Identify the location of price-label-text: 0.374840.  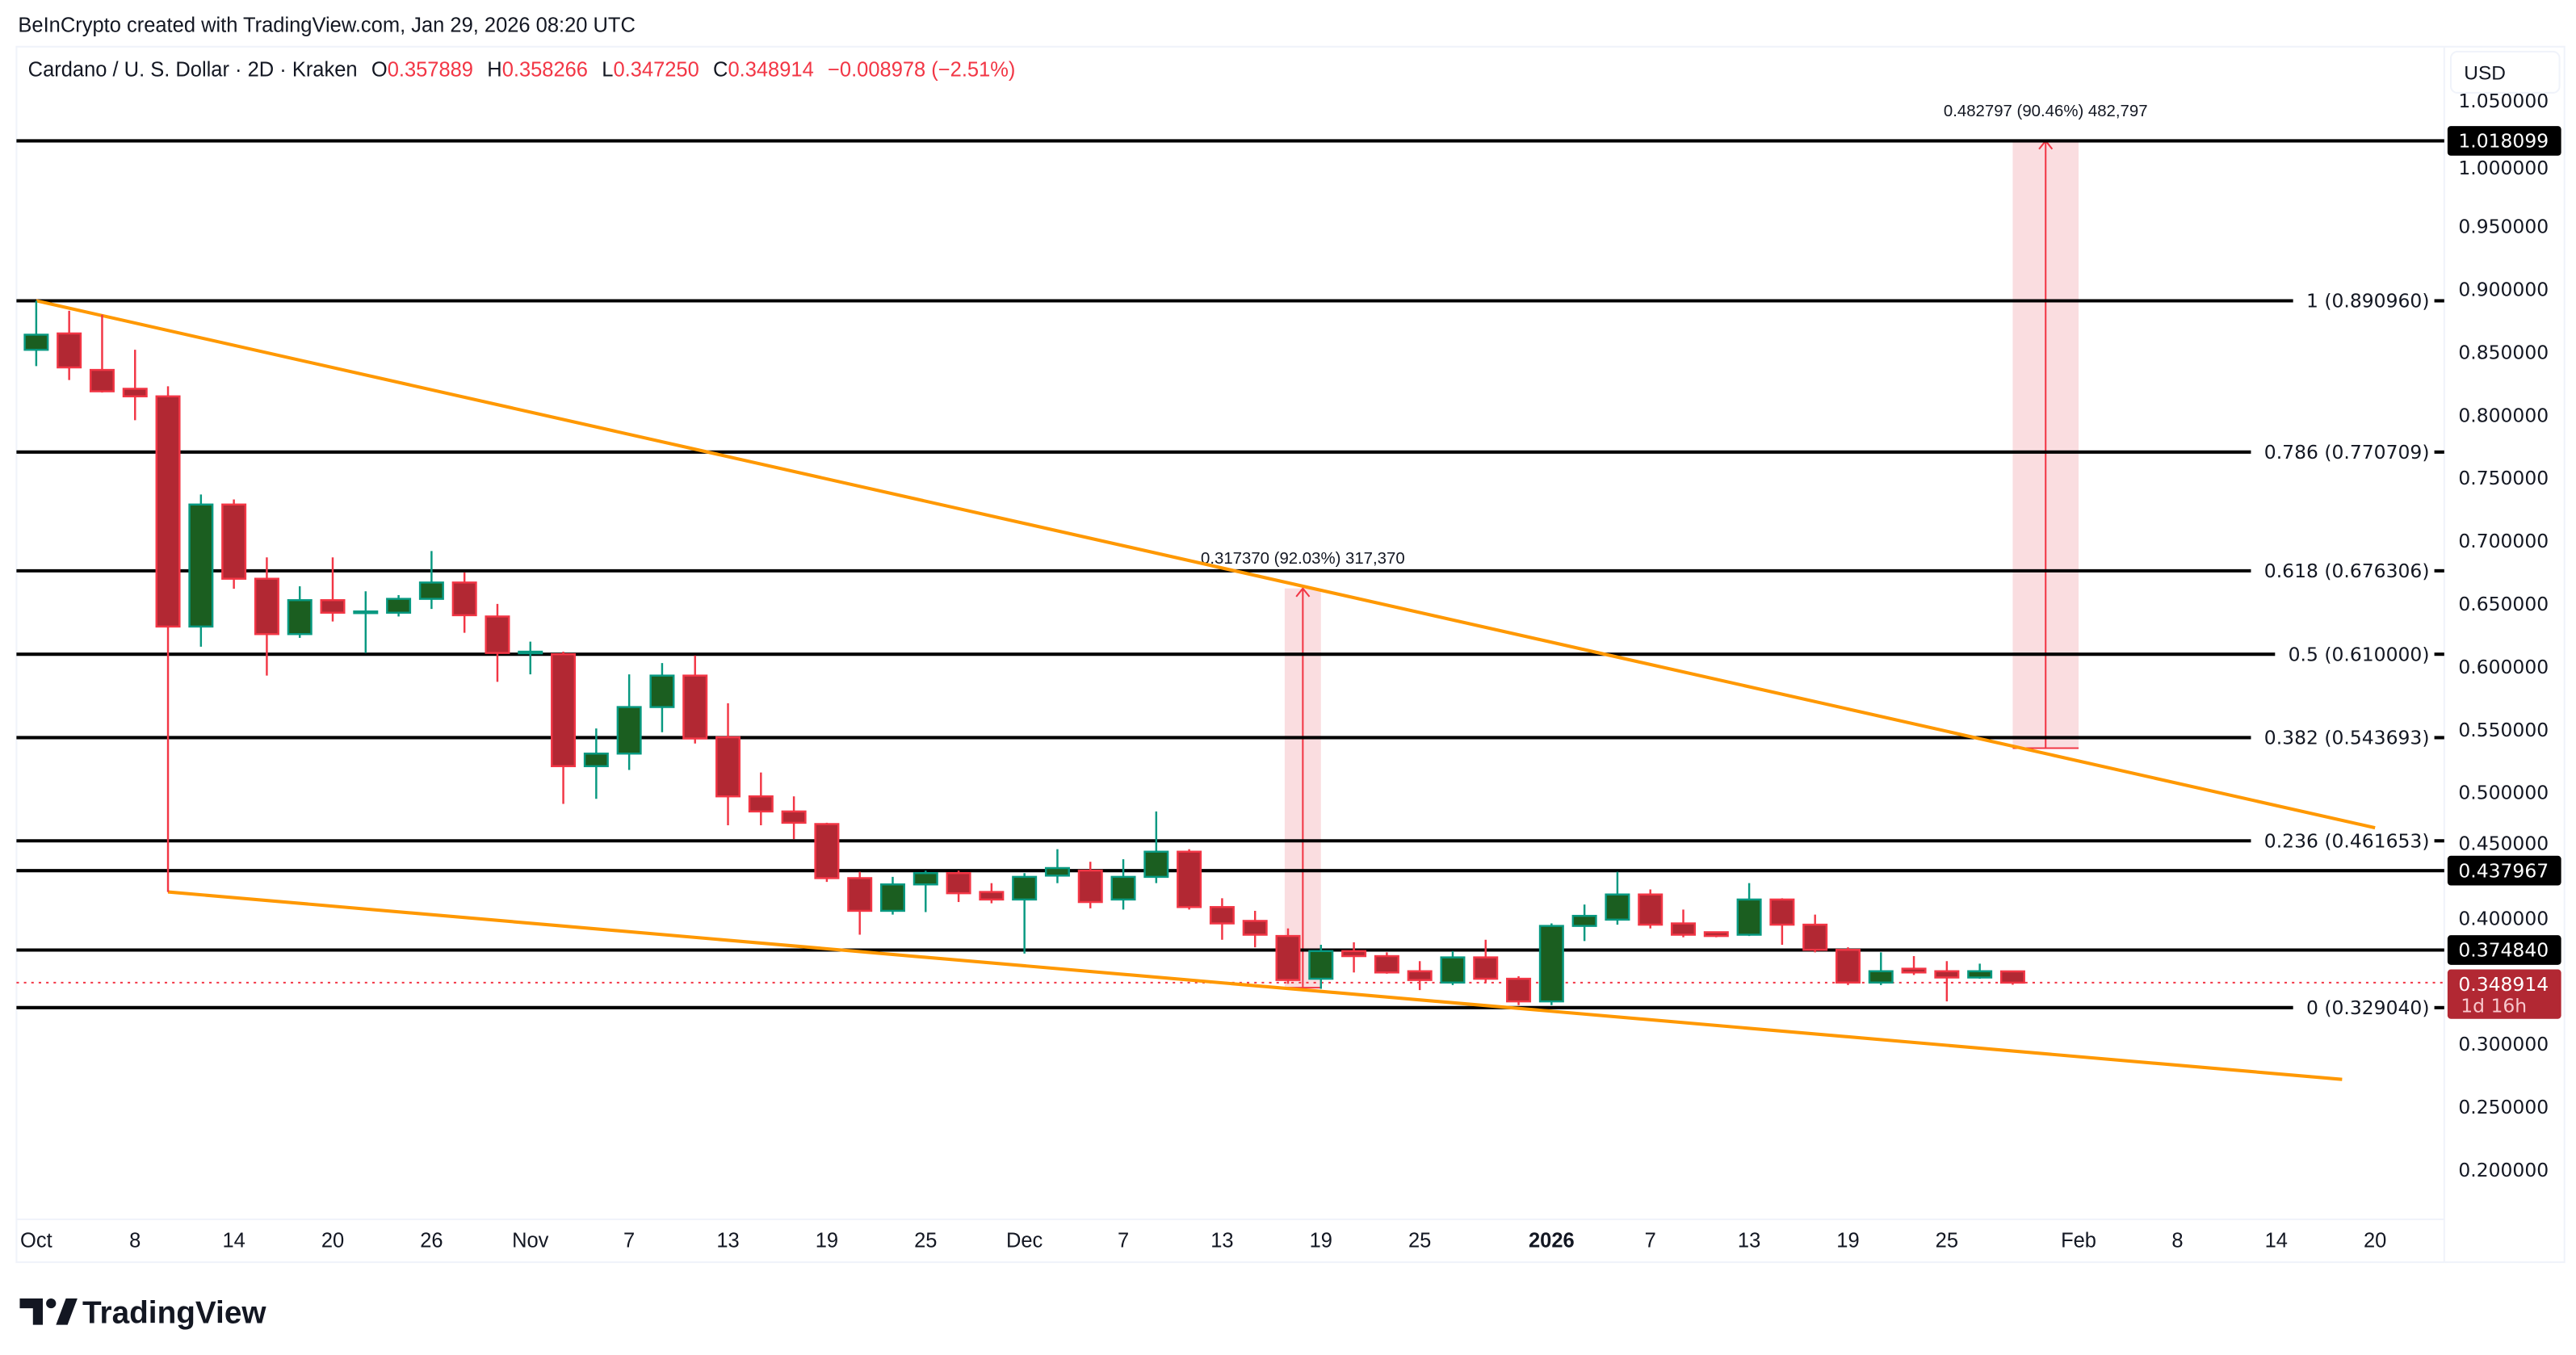
(2503, 950).